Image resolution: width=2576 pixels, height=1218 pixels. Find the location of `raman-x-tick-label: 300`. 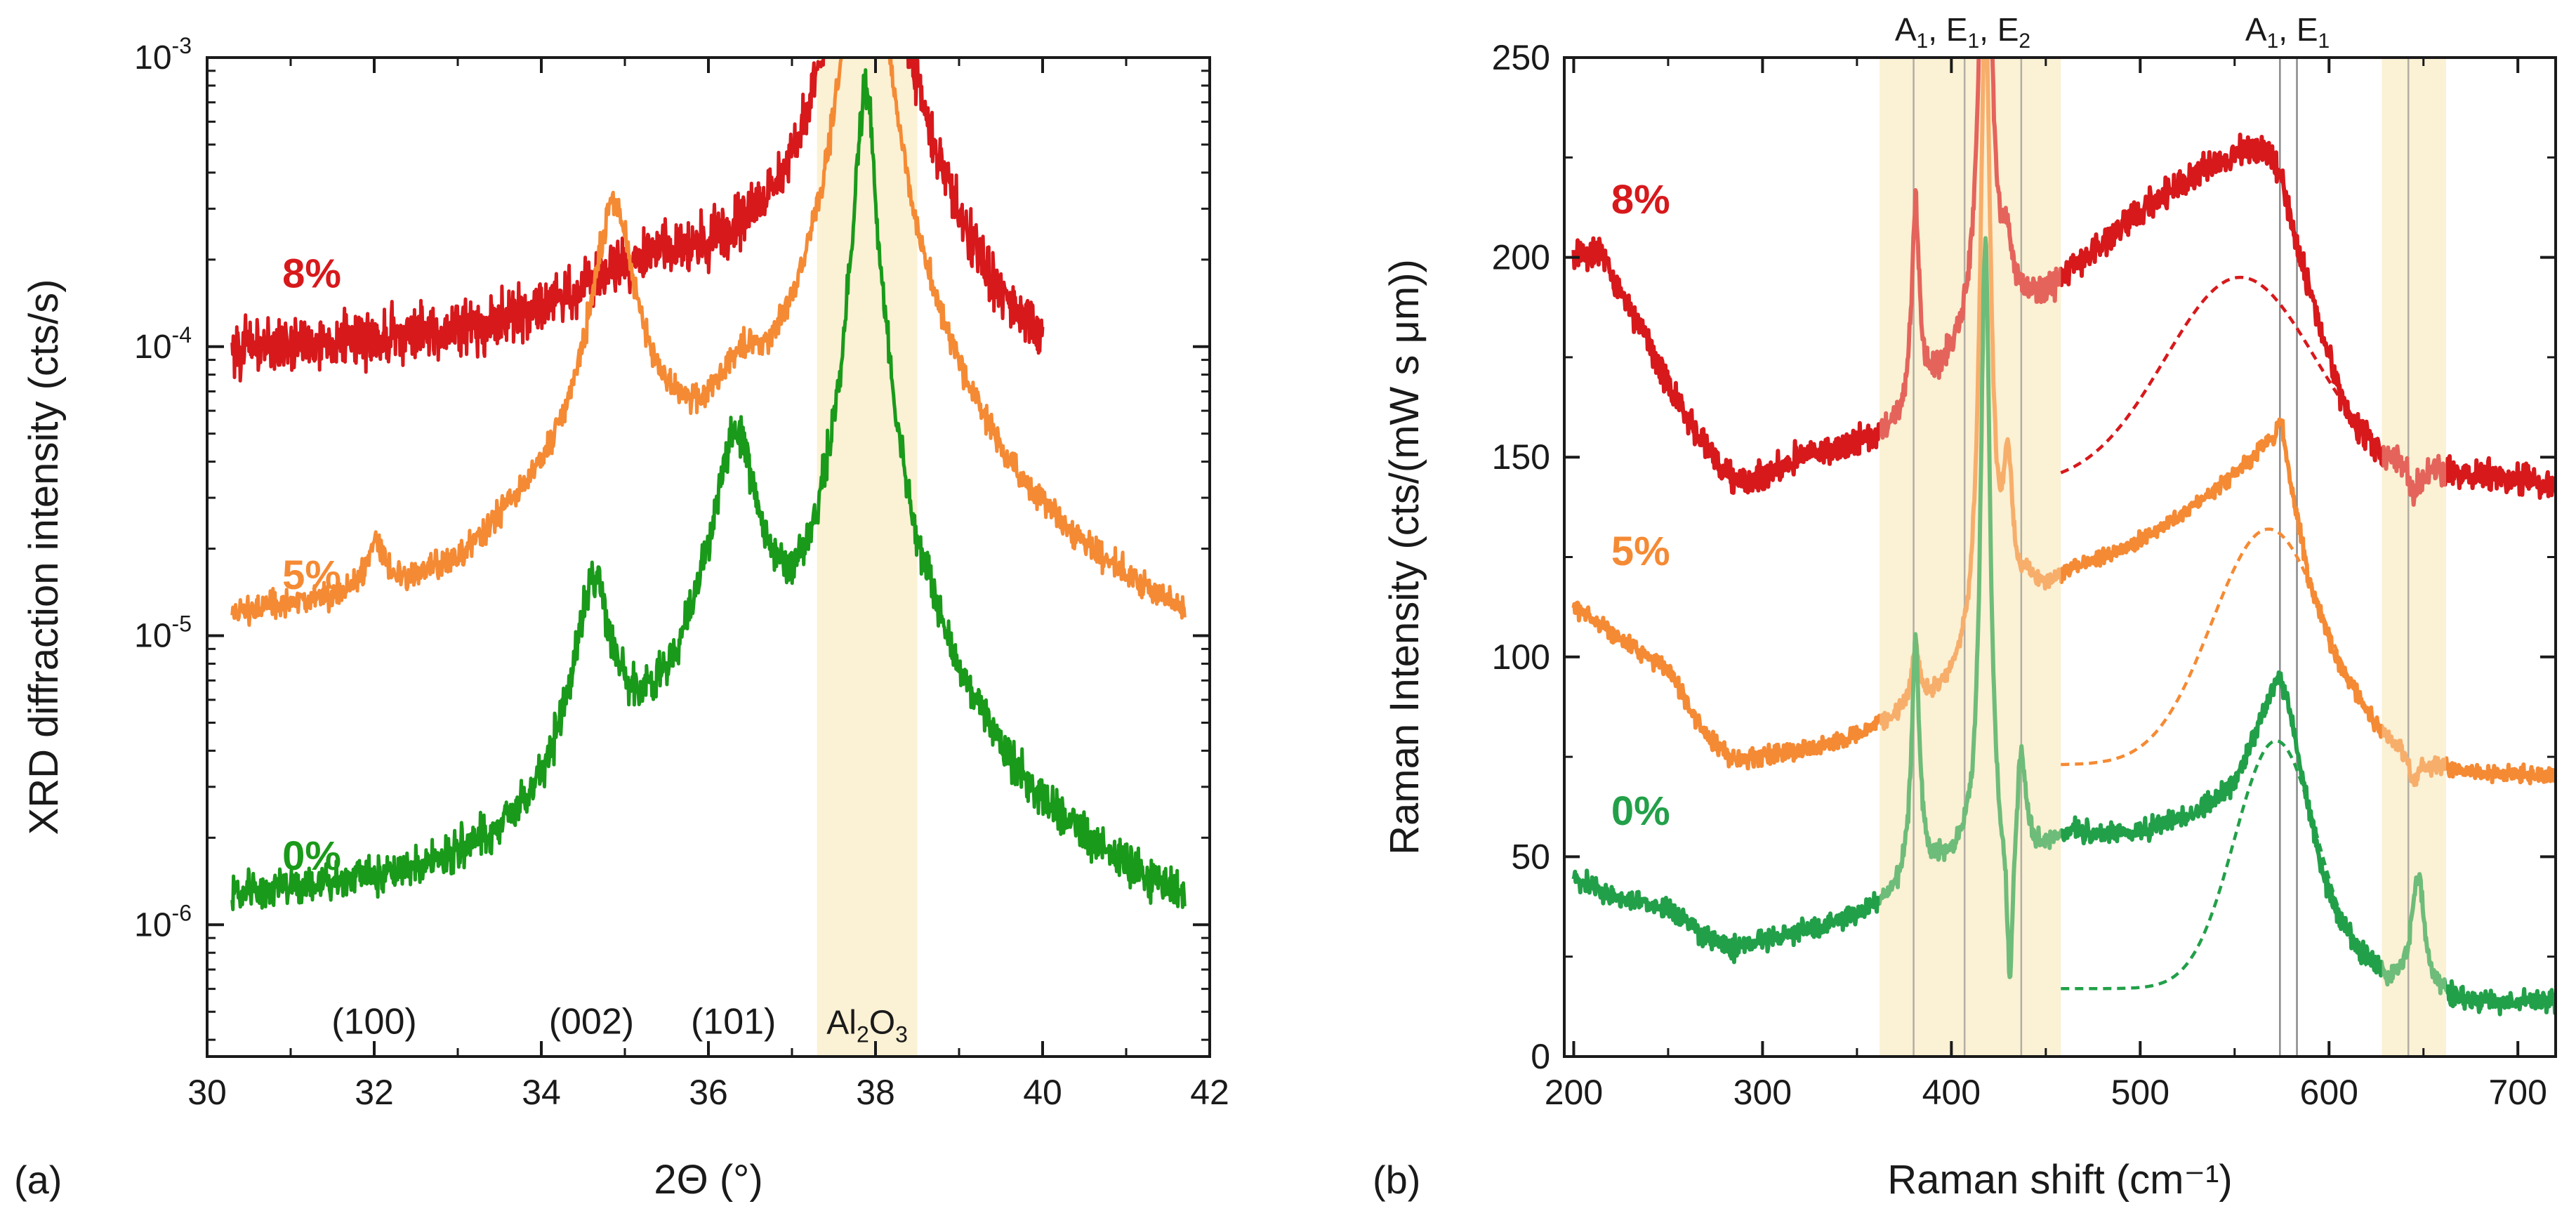

raman-x-tick-label: 300 is located at coordinates (1762, 1092).